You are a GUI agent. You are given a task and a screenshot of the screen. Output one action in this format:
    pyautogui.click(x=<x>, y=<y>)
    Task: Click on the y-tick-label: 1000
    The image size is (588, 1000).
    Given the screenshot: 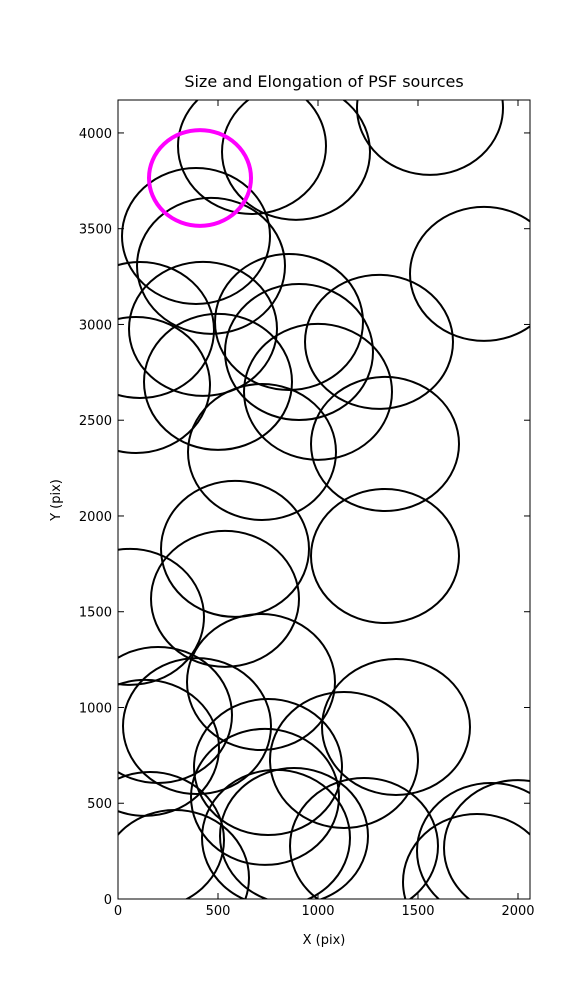 What is the action you would take?
    pyautogui.click(x=95, y=708)
    